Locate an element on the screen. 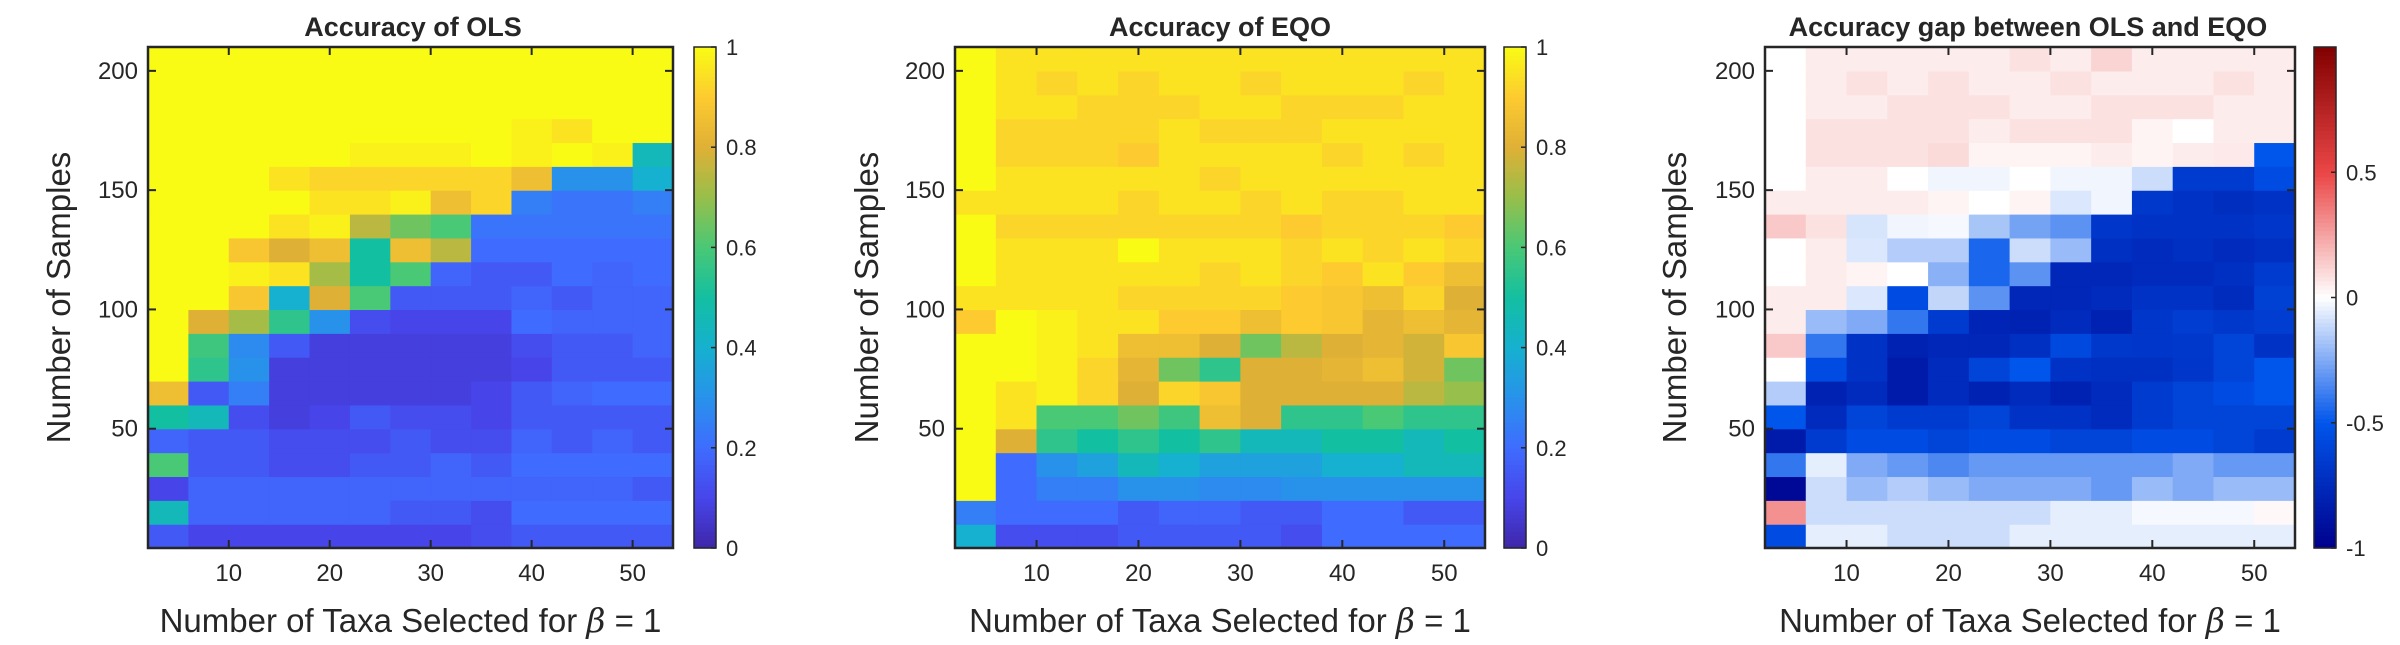  y-ticks-gap: 50 100 150 200 is located at coordinates (2005, 250).